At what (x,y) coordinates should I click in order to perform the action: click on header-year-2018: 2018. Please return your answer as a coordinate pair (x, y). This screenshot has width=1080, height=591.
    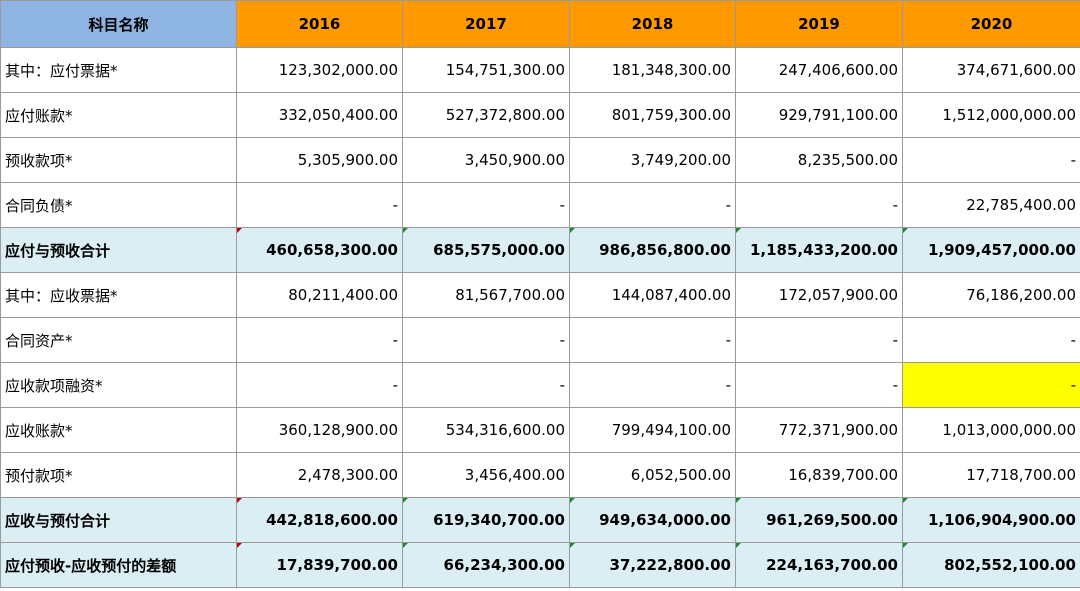
    Looking at the image, I should click on (652, 24).